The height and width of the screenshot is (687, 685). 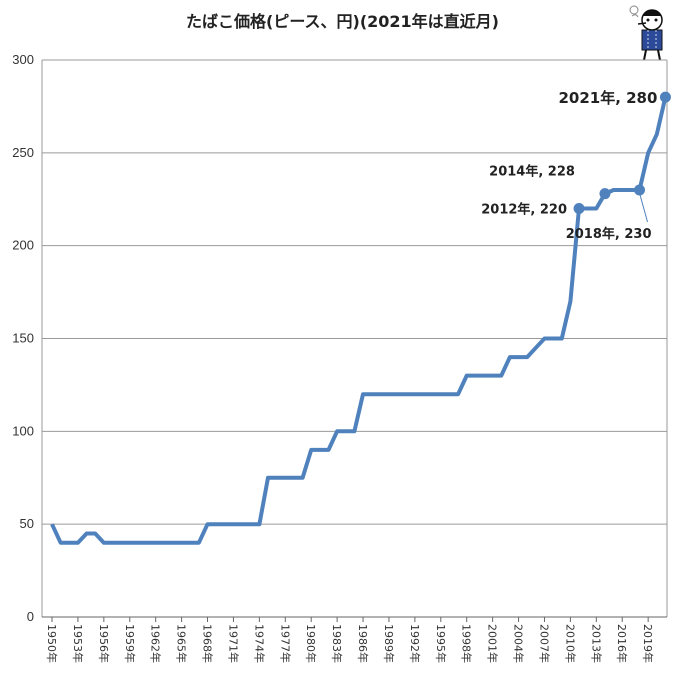 What do you see at coordinates (607, 98) in the screenshot?
I see `data-label: 2021年, 280` at bounding box center [607, 98].